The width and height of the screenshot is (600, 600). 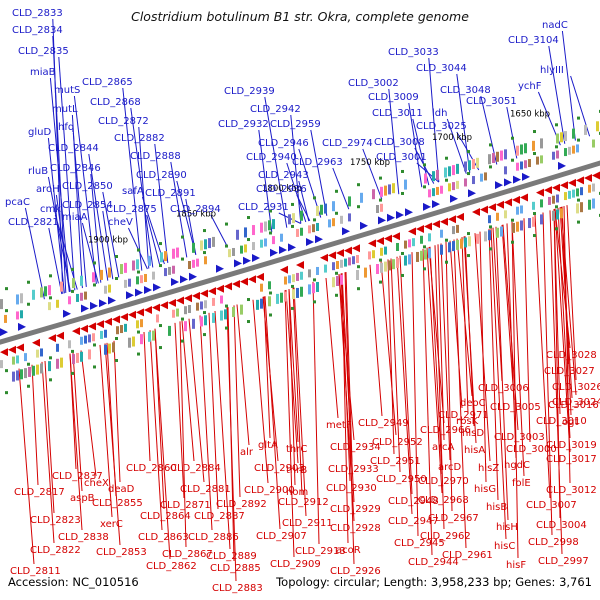 What do you see at coordinates (185, 505) in the screenshot?
I see `gene-label-cld-2871: CLD_2871` at bounding box center [185, 505].